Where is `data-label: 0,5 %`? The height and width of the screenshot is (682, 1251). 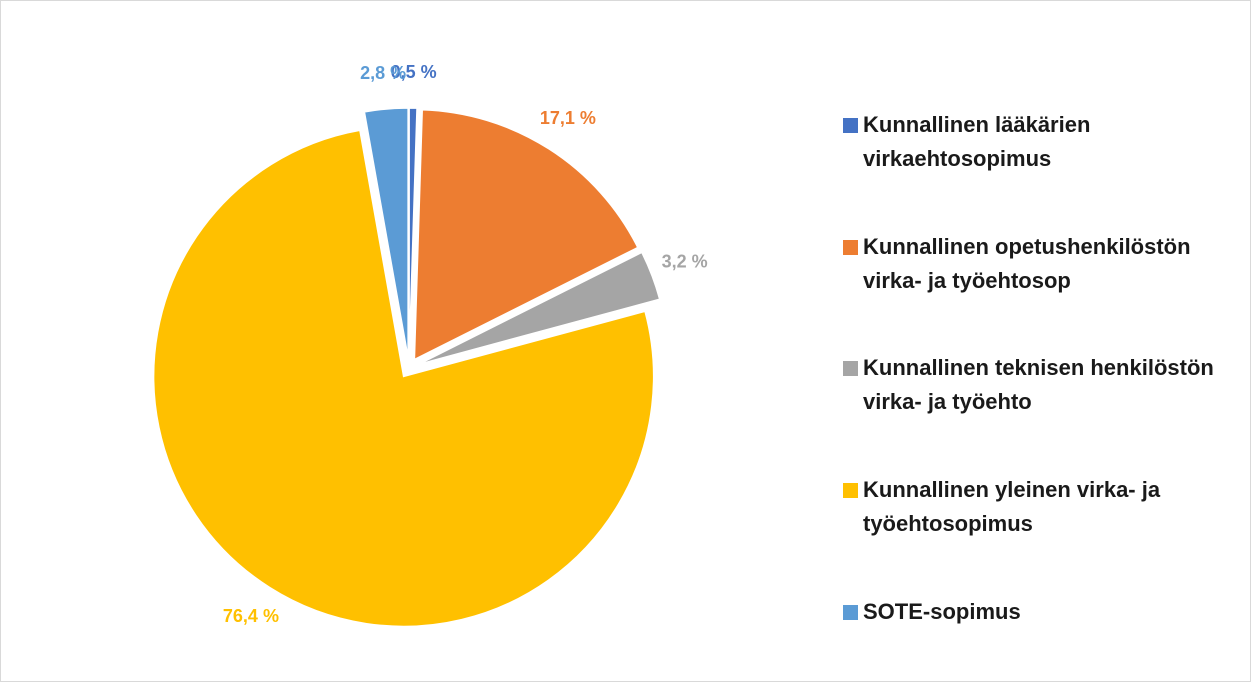 data-label: 0,5 % is located at coordinates (414, 72).